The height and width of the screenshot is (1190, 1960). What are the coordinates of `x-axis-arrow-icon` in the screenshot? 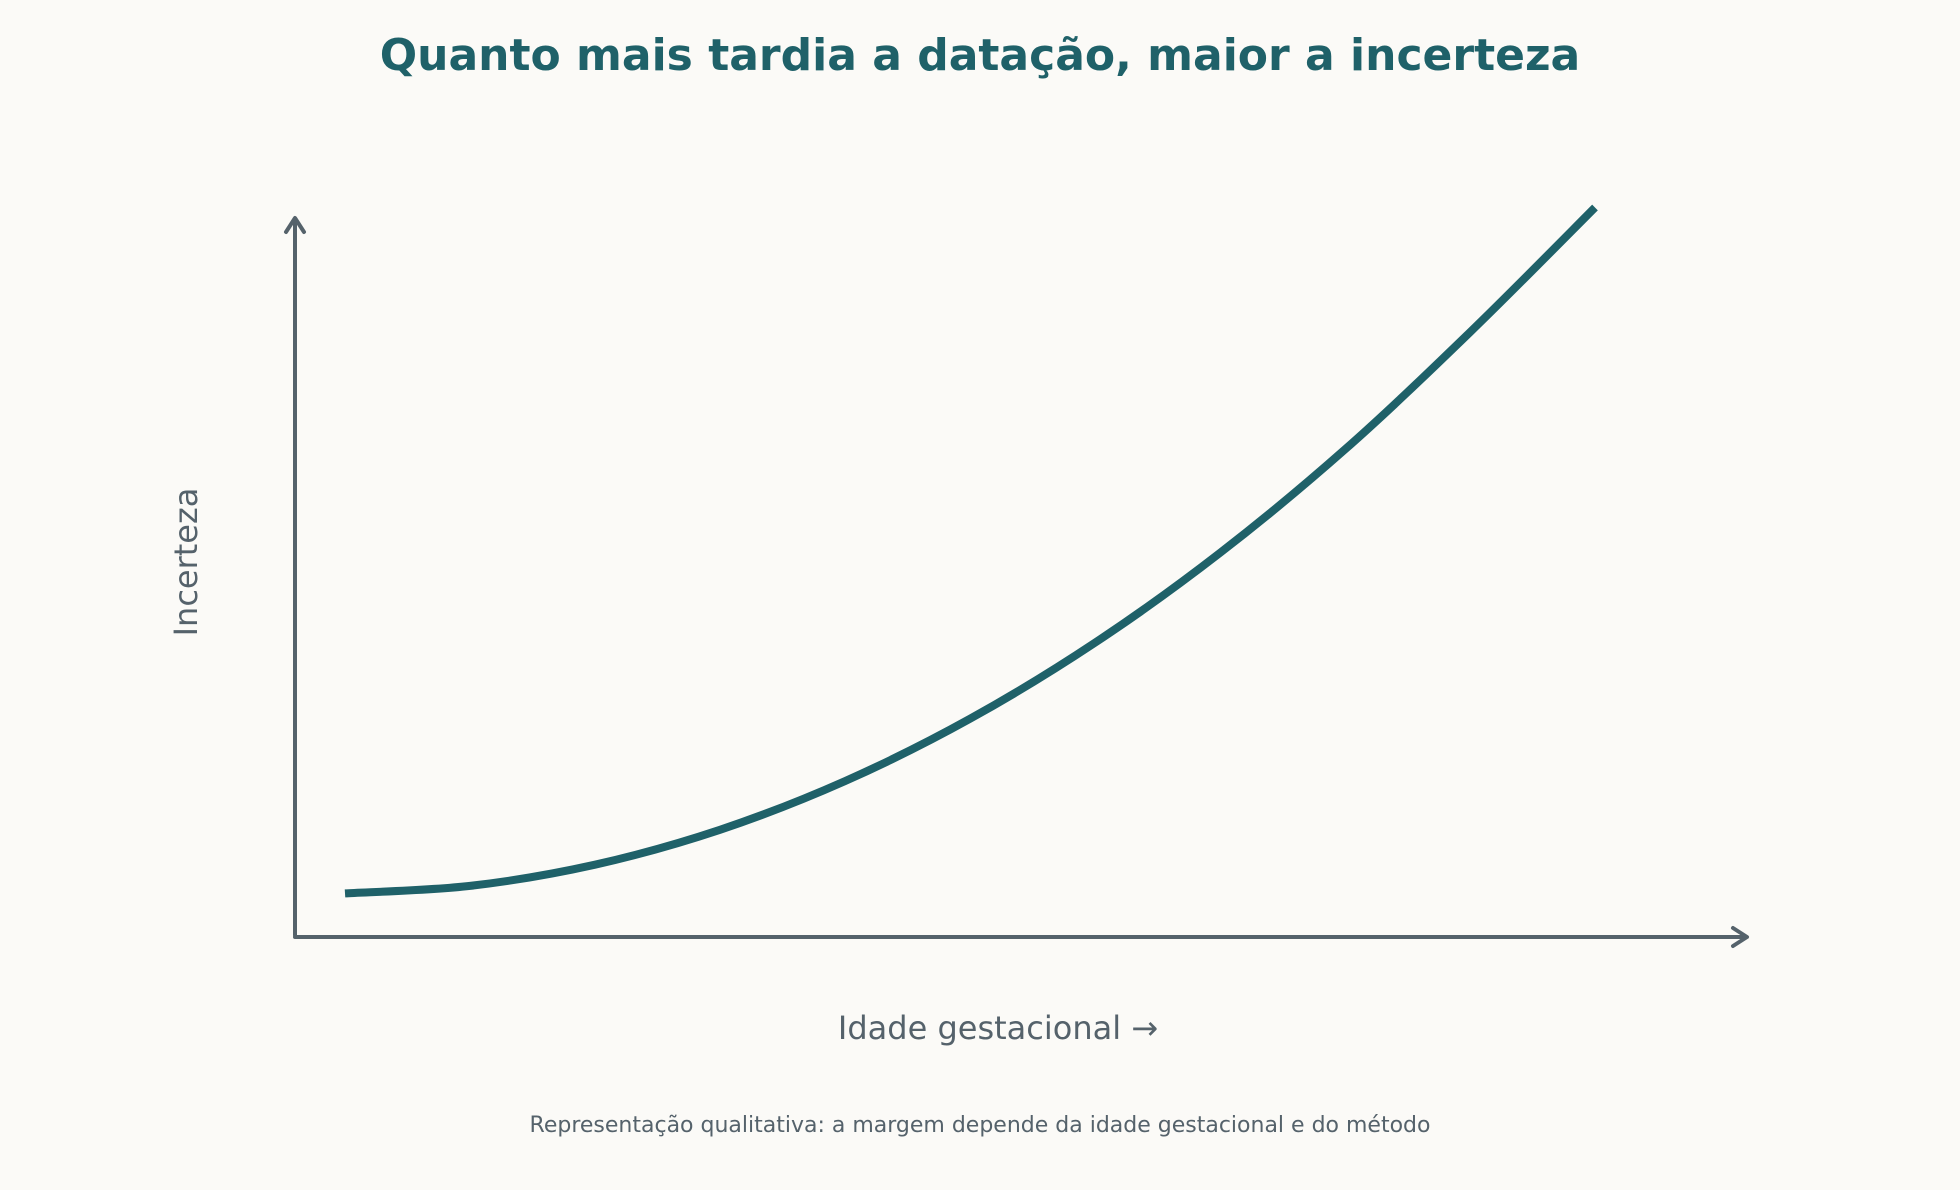 It's located at (1740, 937).